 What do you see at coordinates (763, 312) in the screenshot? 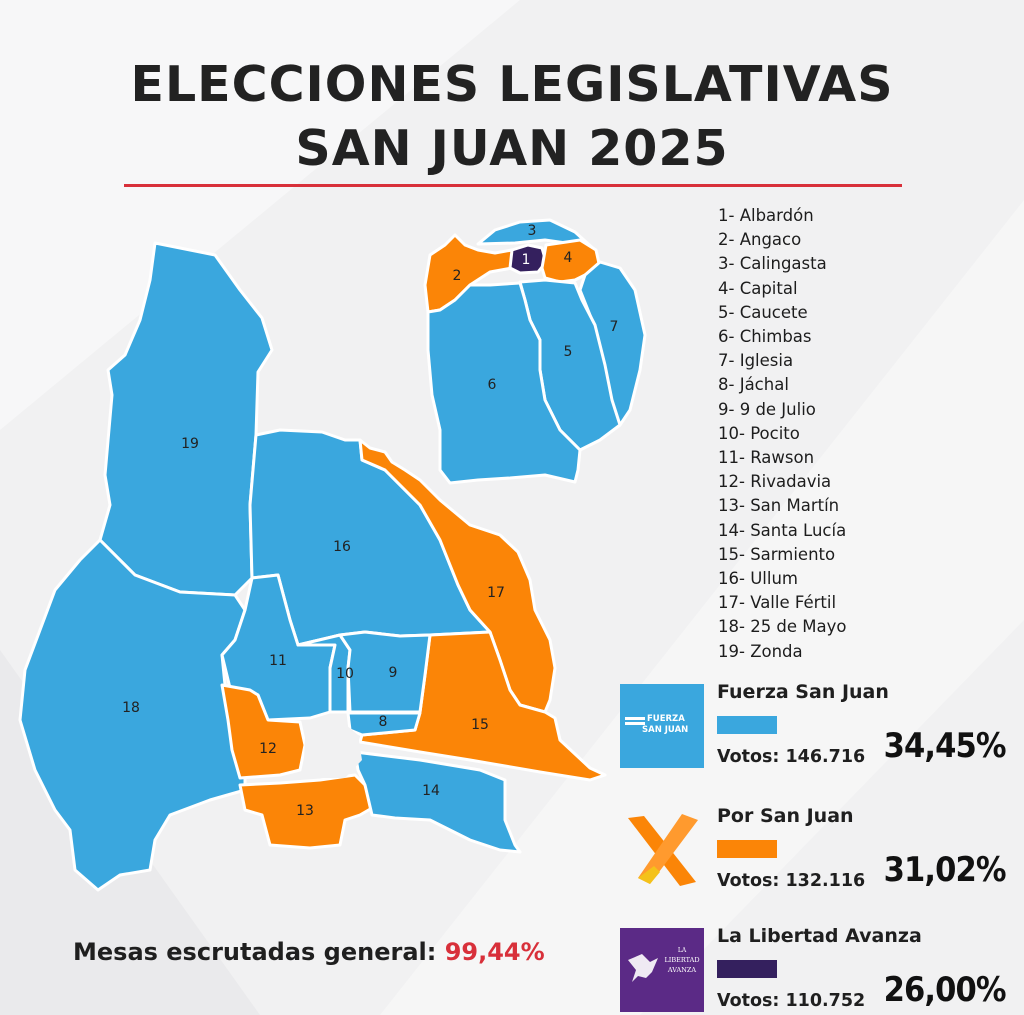
I see `legend-item: 5- Caucete` at bounding box center [763, 312].